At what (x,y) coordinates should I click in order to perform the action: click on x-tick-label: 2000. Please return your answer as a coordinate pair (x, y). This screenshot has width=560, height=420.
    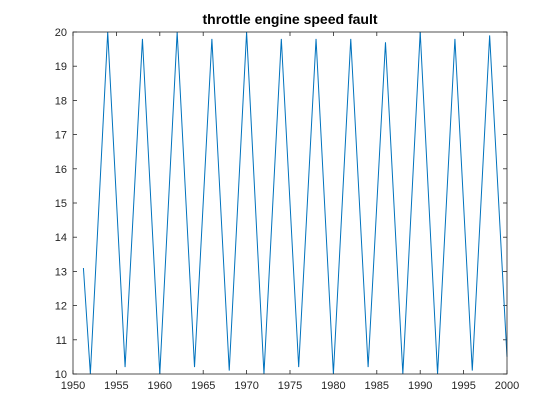
    Looking at the image, I should click on (507, 386).